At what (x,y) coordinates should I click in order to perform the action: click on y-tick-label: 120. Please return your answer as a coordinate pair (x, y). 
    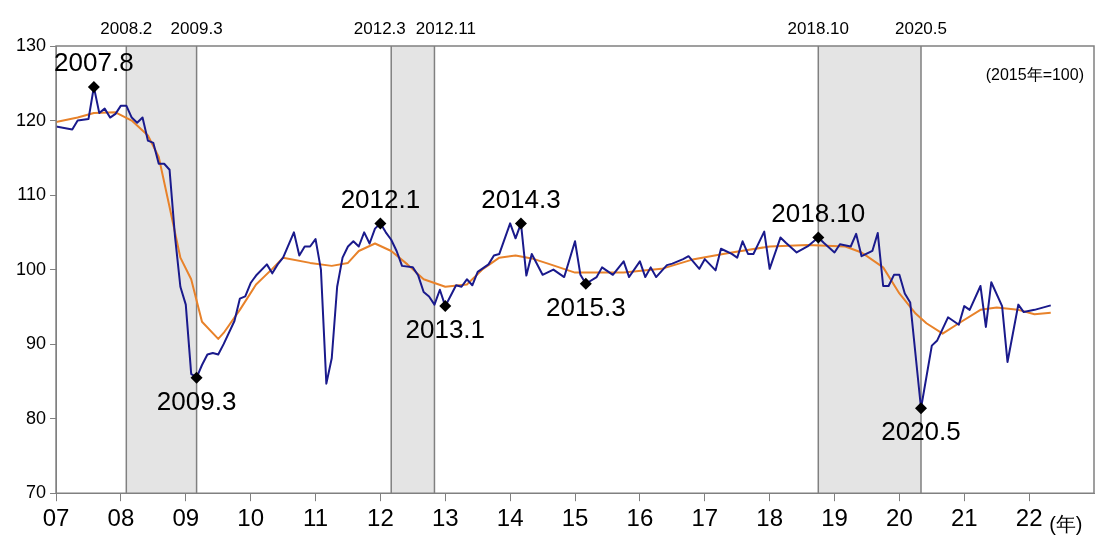
    Looking at the image, I should click on (31, 119).